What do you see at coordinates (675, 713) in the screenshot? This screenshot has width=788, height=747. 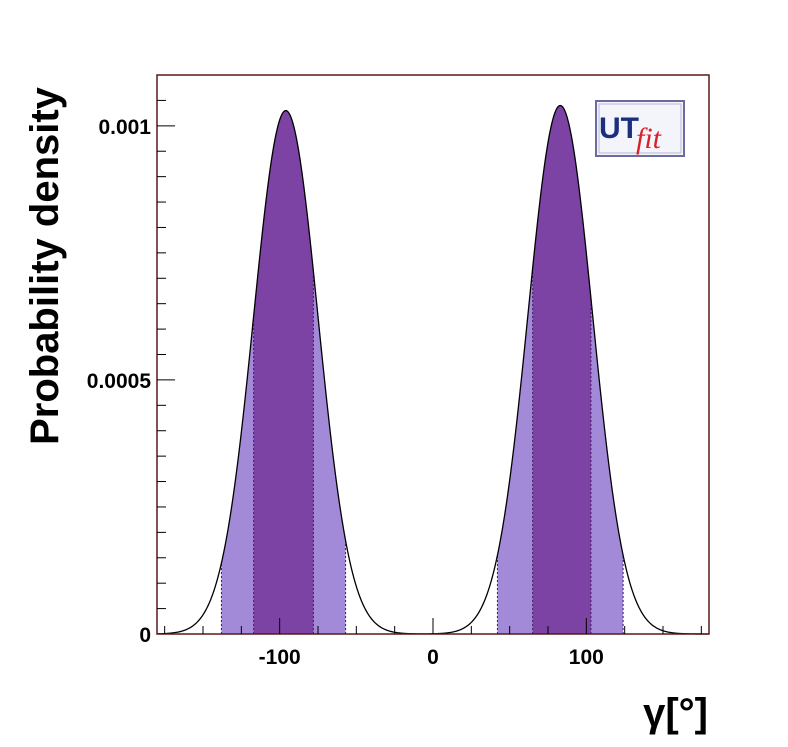 I see `x-axis-title: γ[°]` at bounding box center [675, 713].